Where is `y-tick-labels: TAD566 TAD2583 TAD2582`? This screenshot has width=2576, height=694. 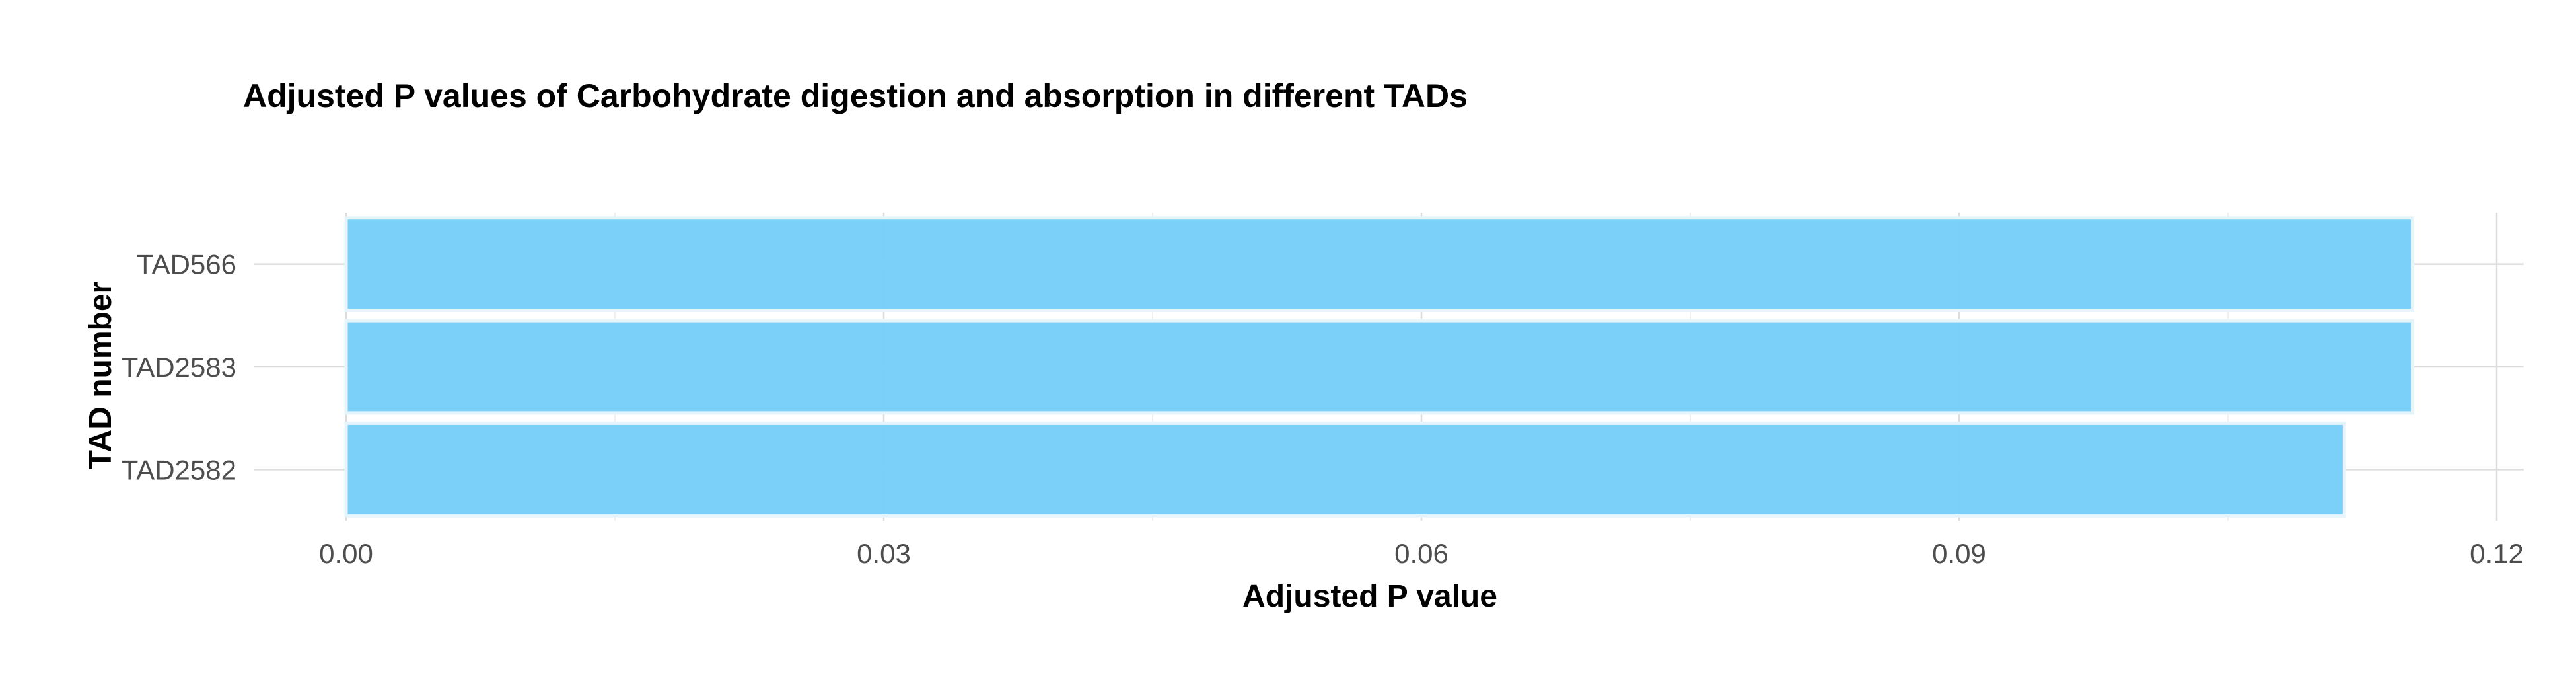
y-tick-labels: TAD566 TAD2583 TAD2582 is located at coordinates (179, 367).